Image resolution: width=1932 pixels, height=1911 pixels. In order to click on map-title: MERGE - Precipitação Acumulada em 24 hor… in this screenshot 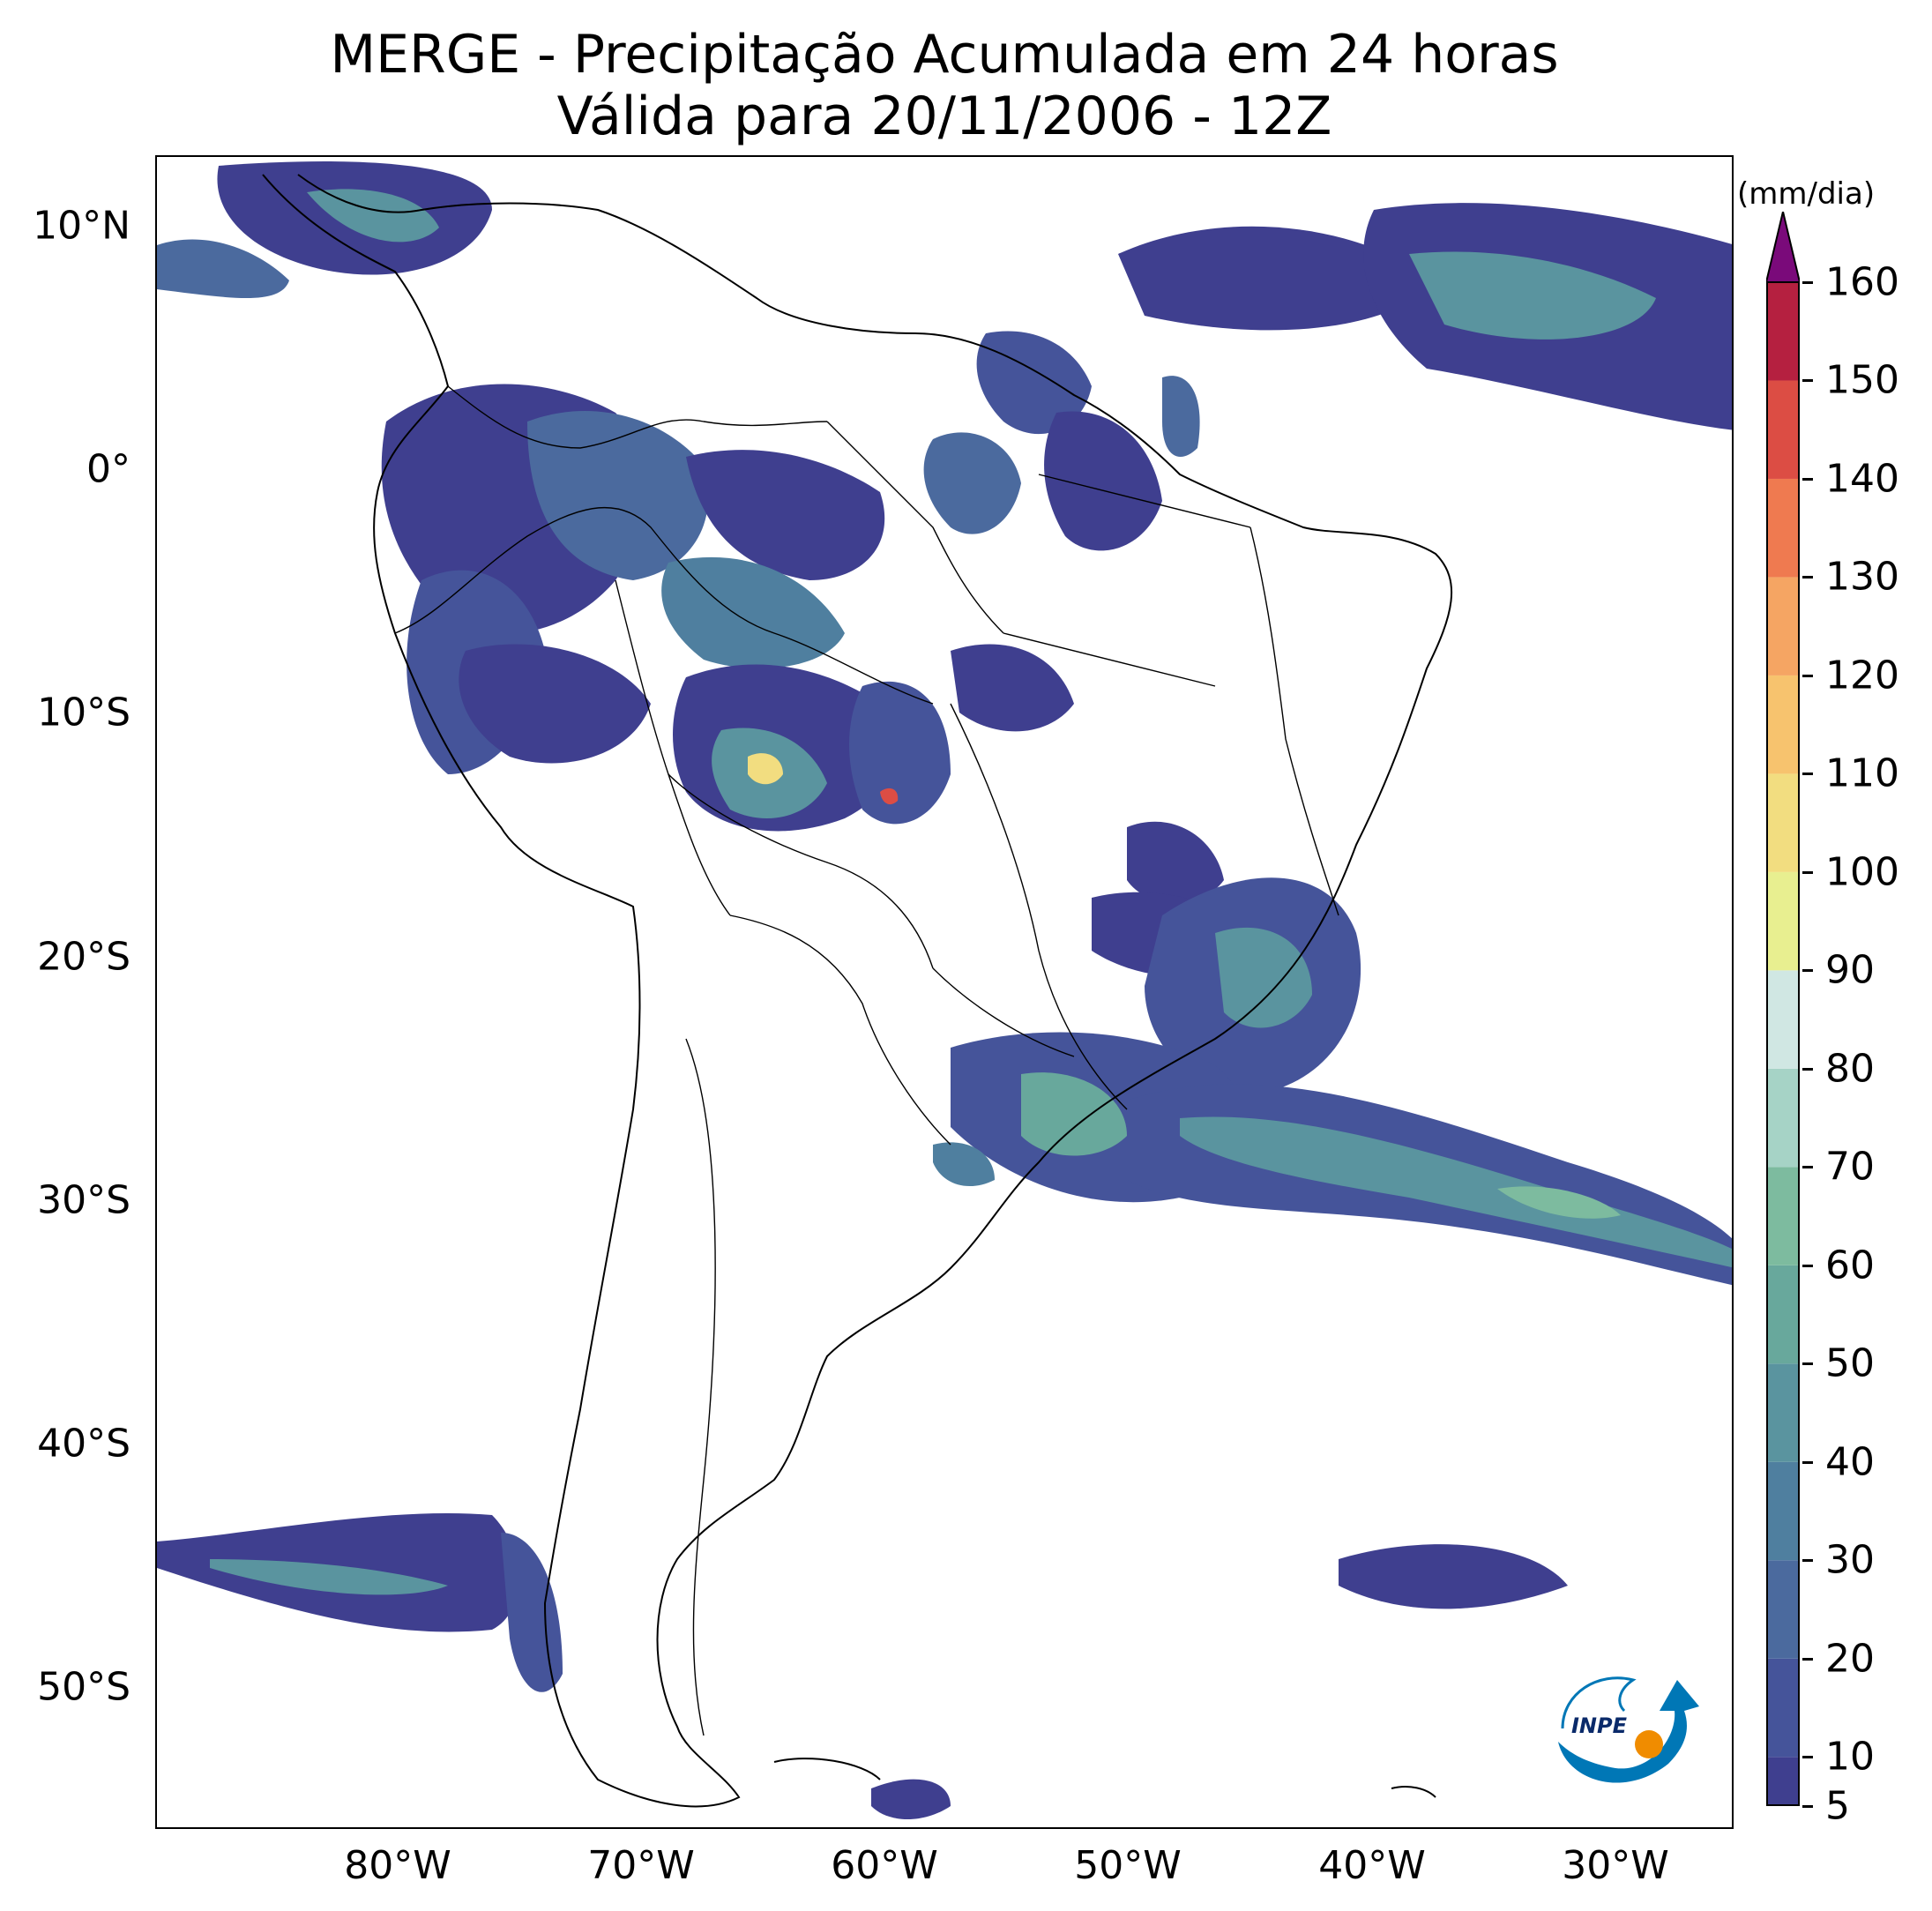, I will do `click(944, 55)`.